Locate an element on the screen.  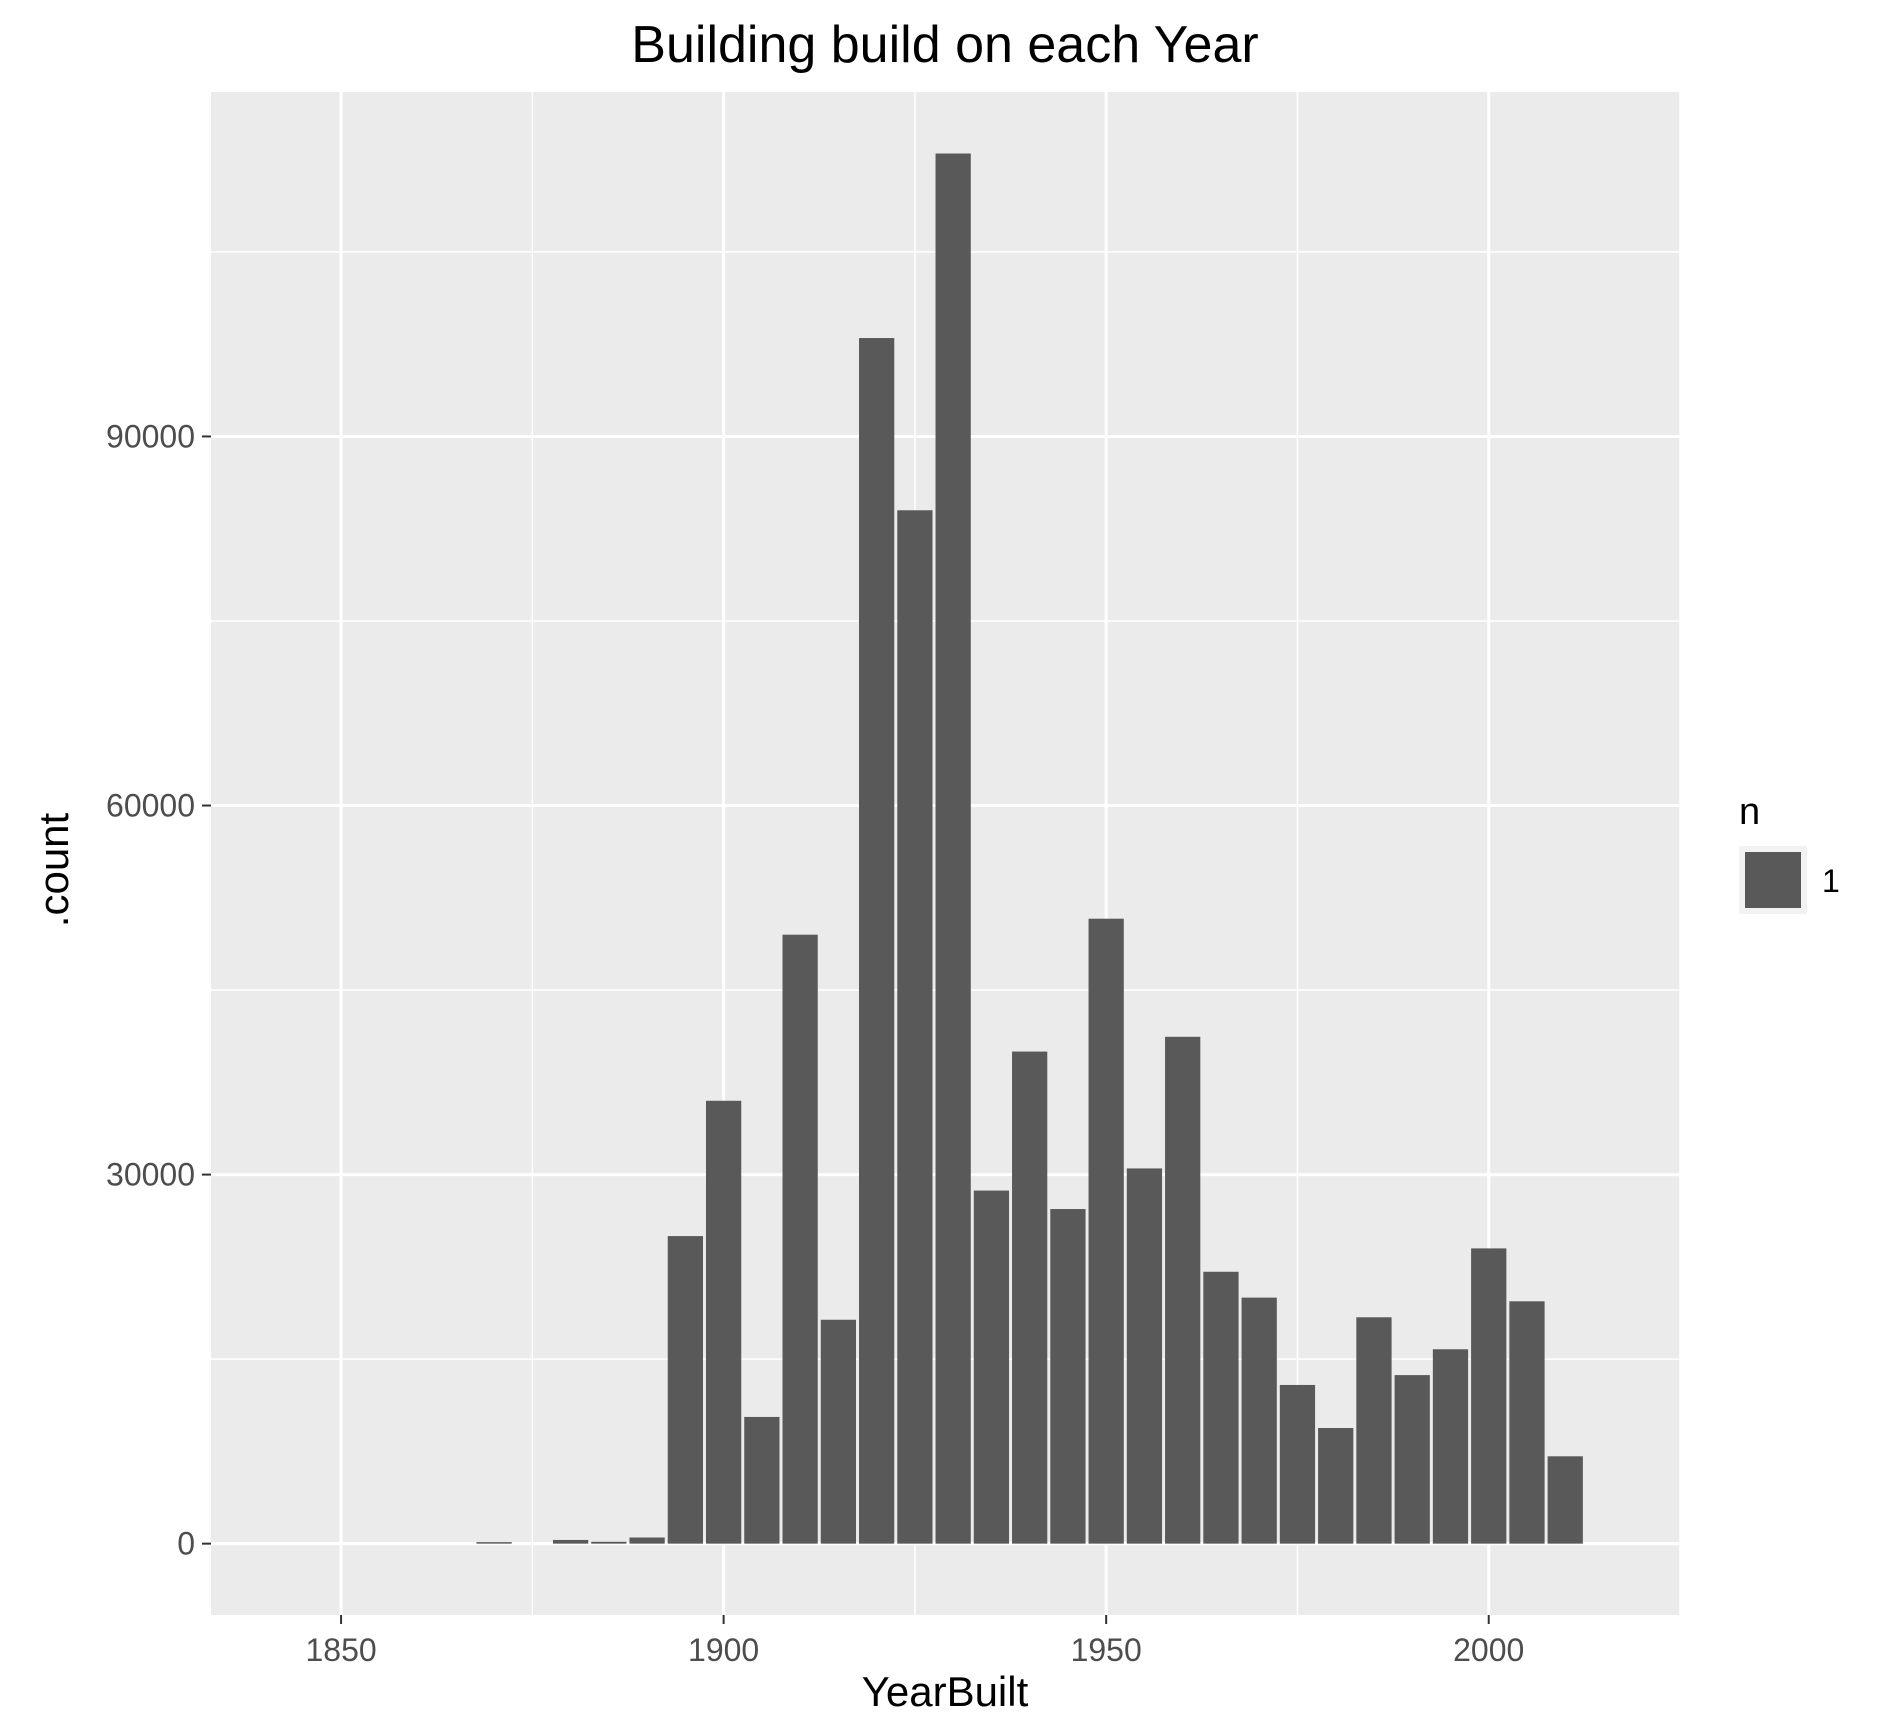
legend-title: n is located at coordinates (1749, 812).